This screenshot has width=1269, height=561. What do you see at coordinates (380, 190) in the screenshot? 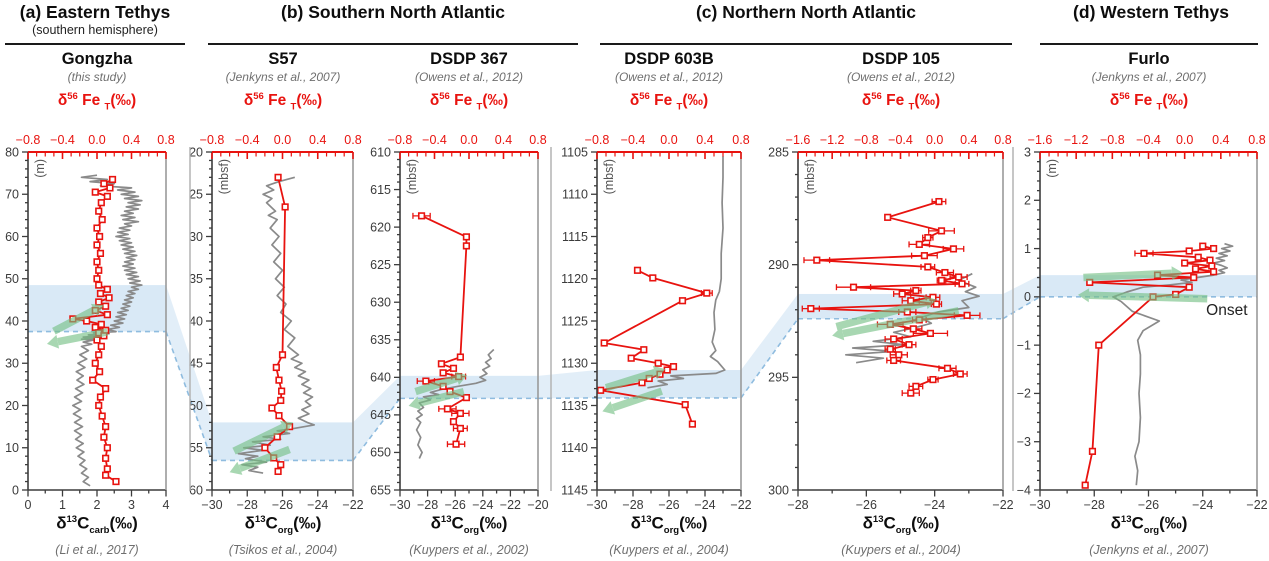
I see `depth-tick-label: 615` at bounding box center [380, 190].